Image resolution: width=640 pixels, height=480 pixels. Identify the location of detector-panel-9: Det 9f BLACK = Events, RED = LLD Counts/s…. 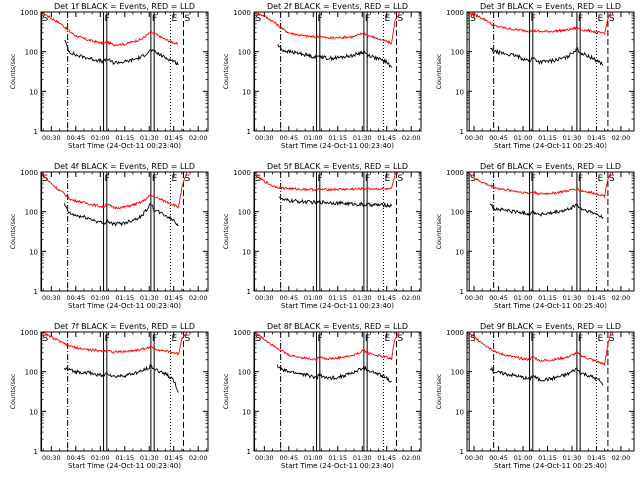
(535, 396).